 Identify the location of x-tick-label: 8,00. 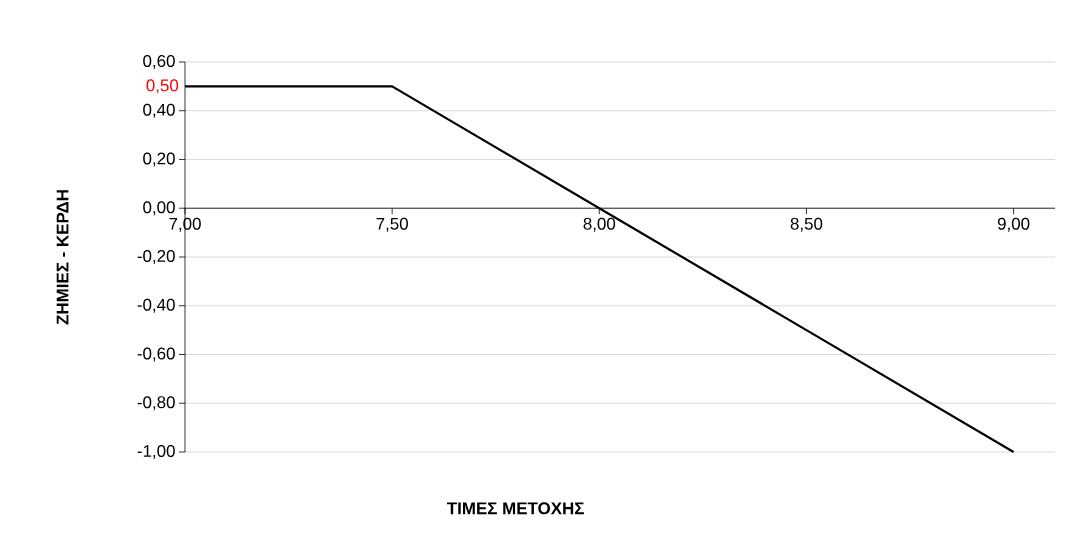
(599, 224).